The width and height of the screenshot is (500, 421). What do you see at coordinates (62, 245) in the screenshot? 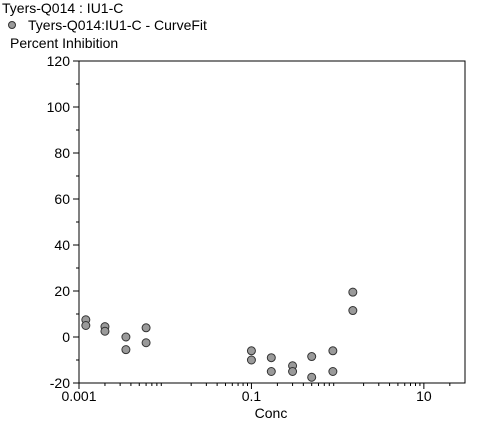
I see `y-tick-label: 40` at bounding box center [62, 245].